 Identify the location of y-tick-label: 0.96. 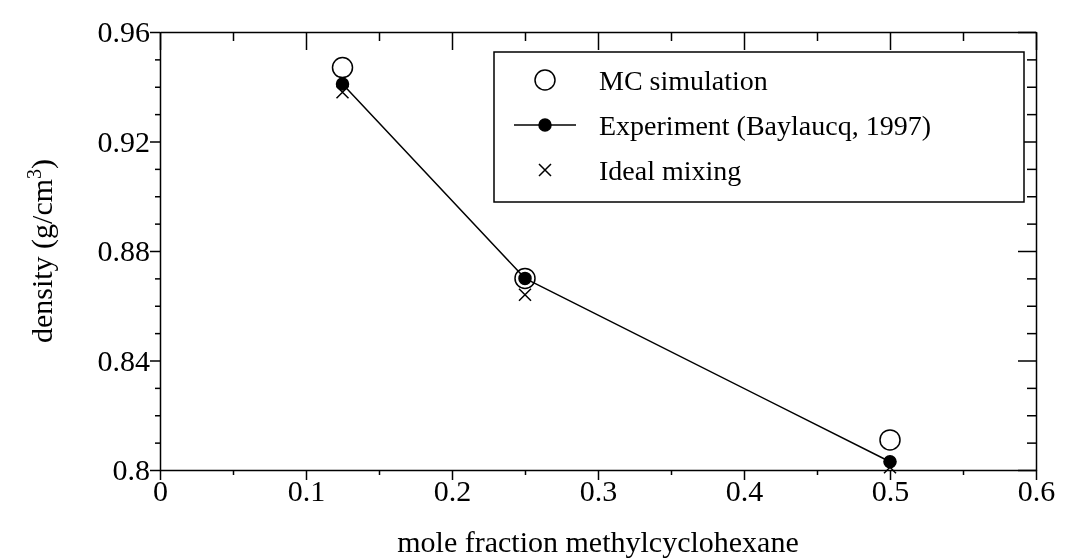
(123, 32).